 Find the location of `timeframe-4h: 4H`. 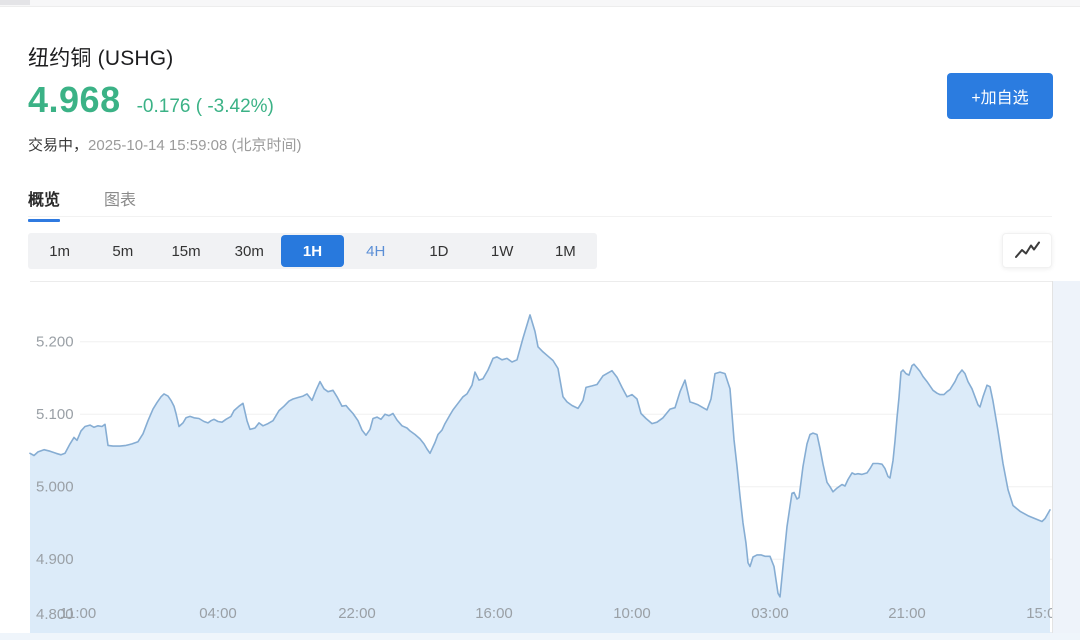

timeframe-4h: 4H is located at coordinates (376, 251).